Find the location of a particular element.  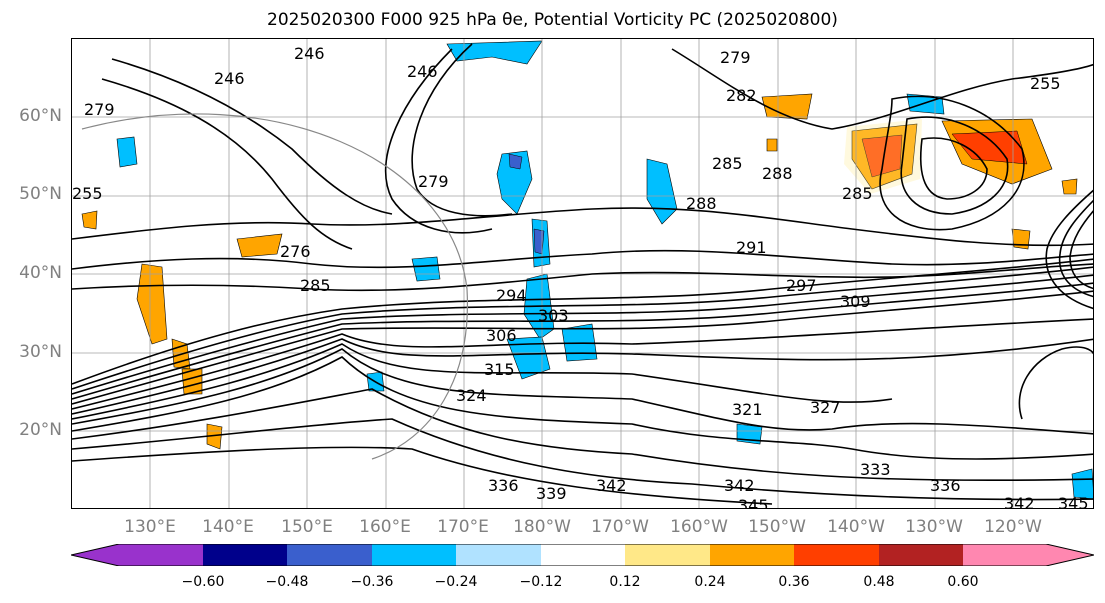

contour-label: 294 is located at coordinates (511, 295).